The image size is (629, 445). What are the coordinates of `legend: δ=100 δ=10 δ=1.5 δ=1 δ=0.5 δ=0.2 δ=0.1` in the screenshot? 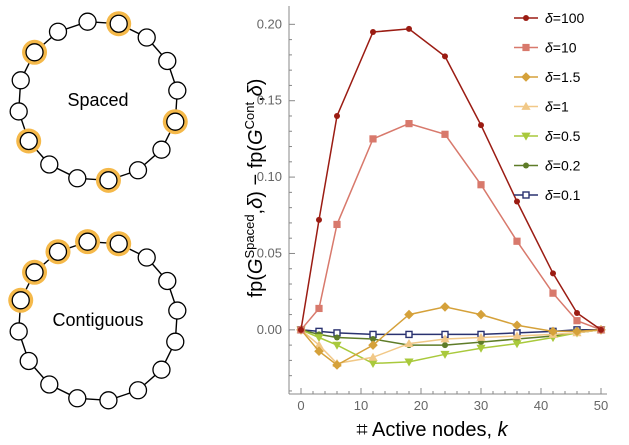 It's located at (549, 106).